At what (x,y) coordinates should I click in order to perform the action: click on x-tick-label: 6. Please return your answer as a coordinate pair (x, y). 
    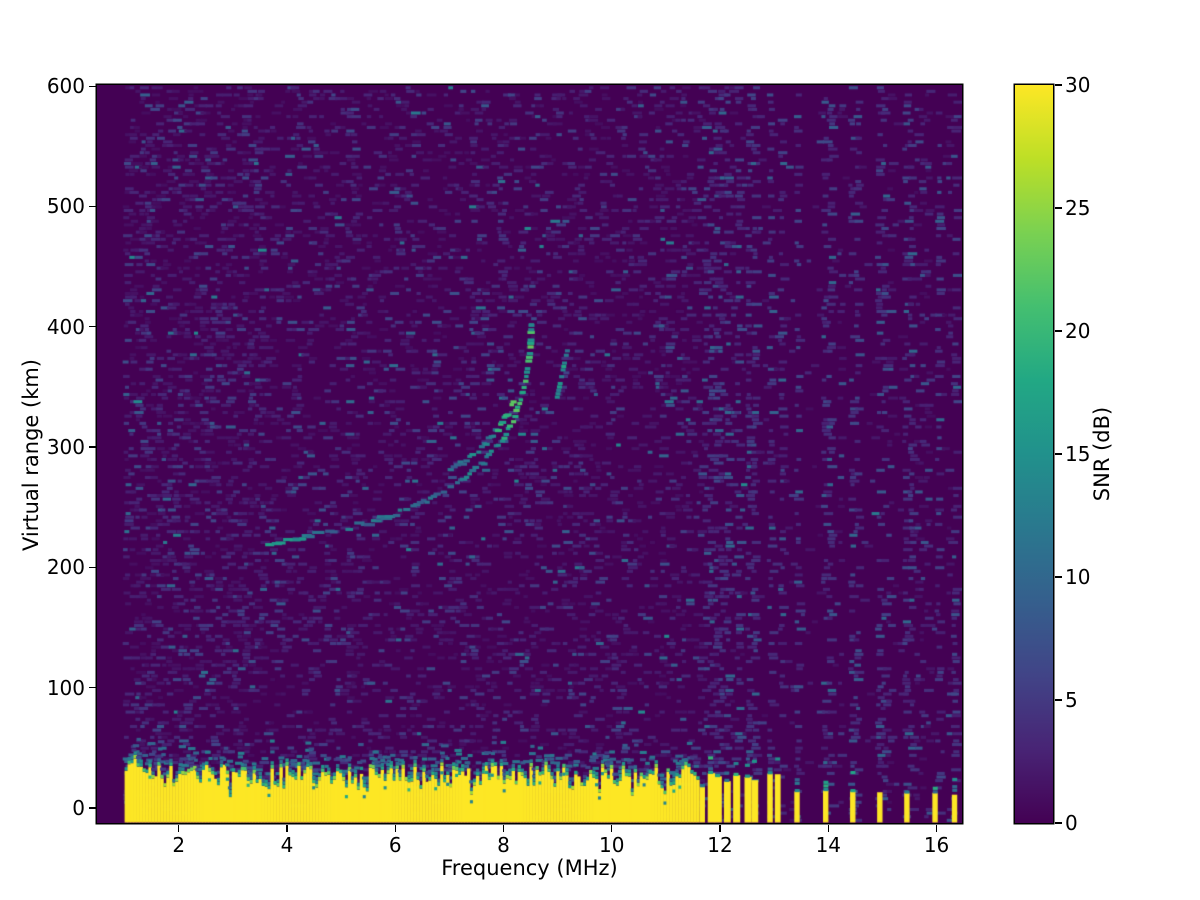
    Looking at the image, I should click on (395, 845).